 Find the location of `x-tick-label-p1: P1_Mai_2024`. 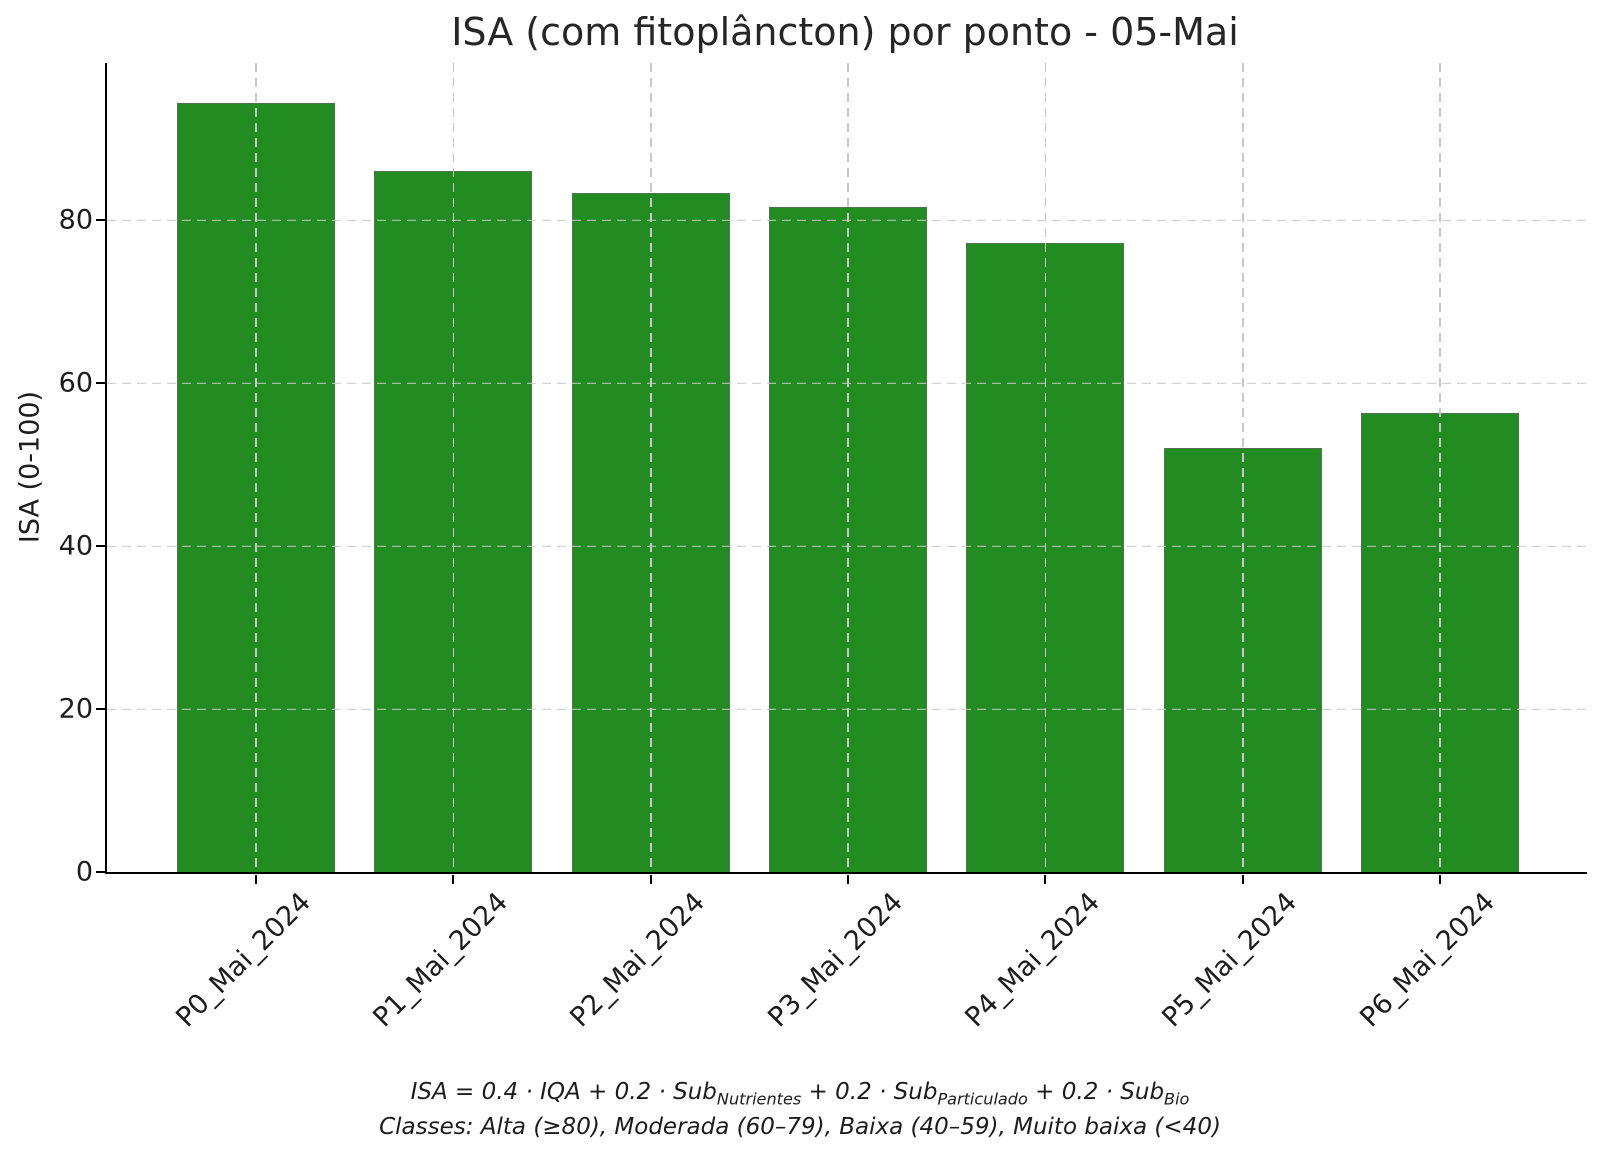

x-tick-label-p1: P1_Mai_2024 is located at coordinates (440, 960).